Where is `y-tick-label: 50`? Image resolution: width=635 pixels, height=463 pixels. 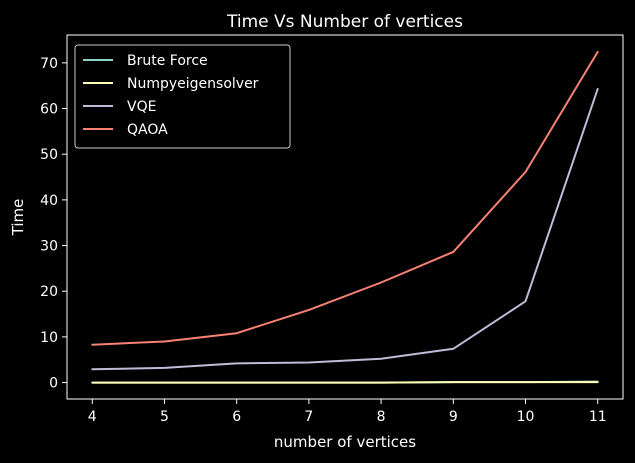
y-tick-label: 50 is located at coordinates (49, 155).